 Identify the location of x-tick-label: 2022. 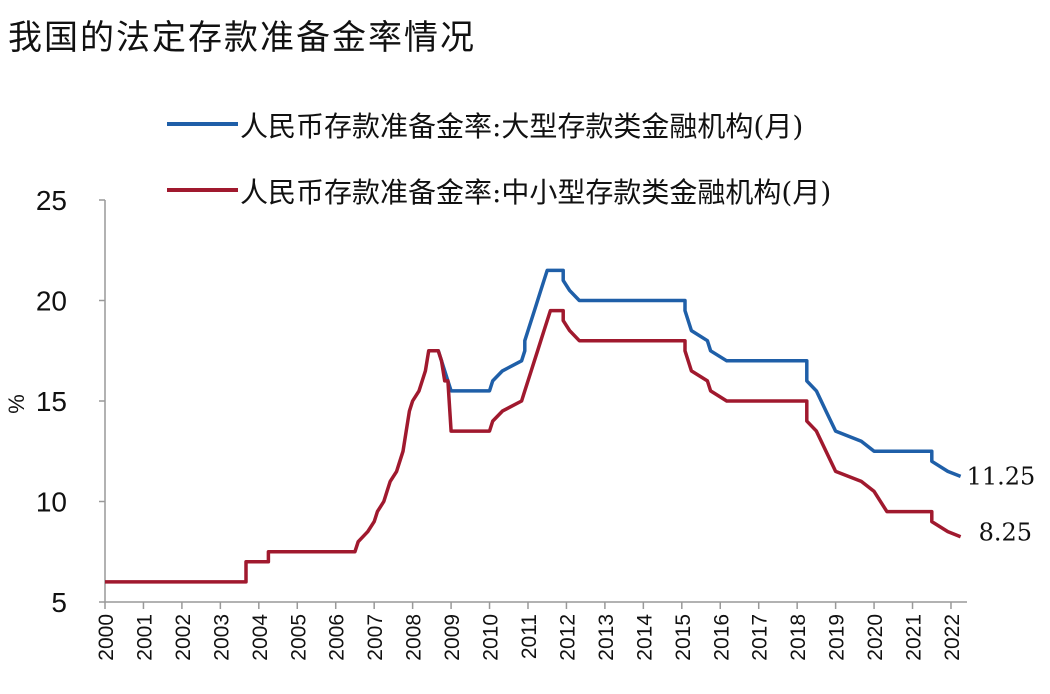
(952, 637).